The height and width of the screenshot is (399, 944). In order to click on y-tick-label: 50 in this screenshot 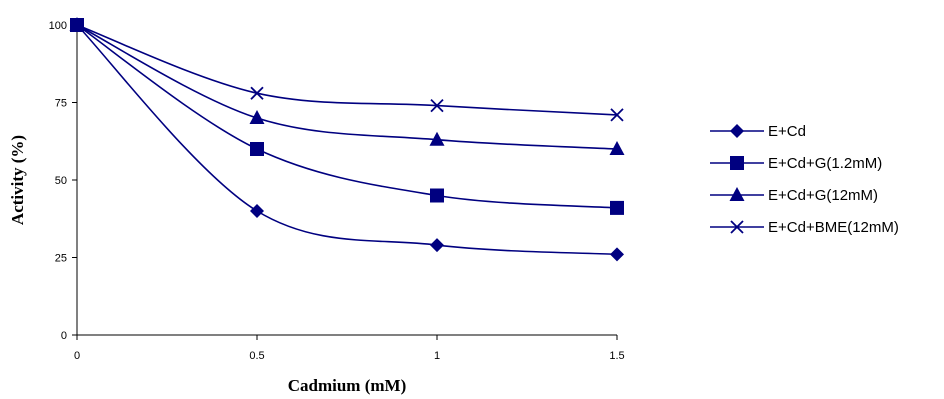, I will do `click(61, 181)`.